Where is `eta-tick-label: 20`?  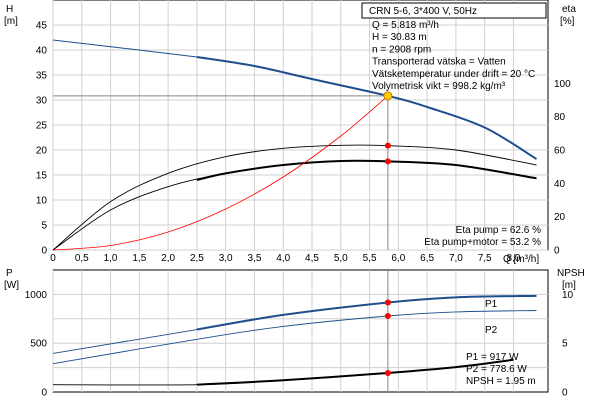 eta-tick-label: 20 is located at coordinates (560, 217).